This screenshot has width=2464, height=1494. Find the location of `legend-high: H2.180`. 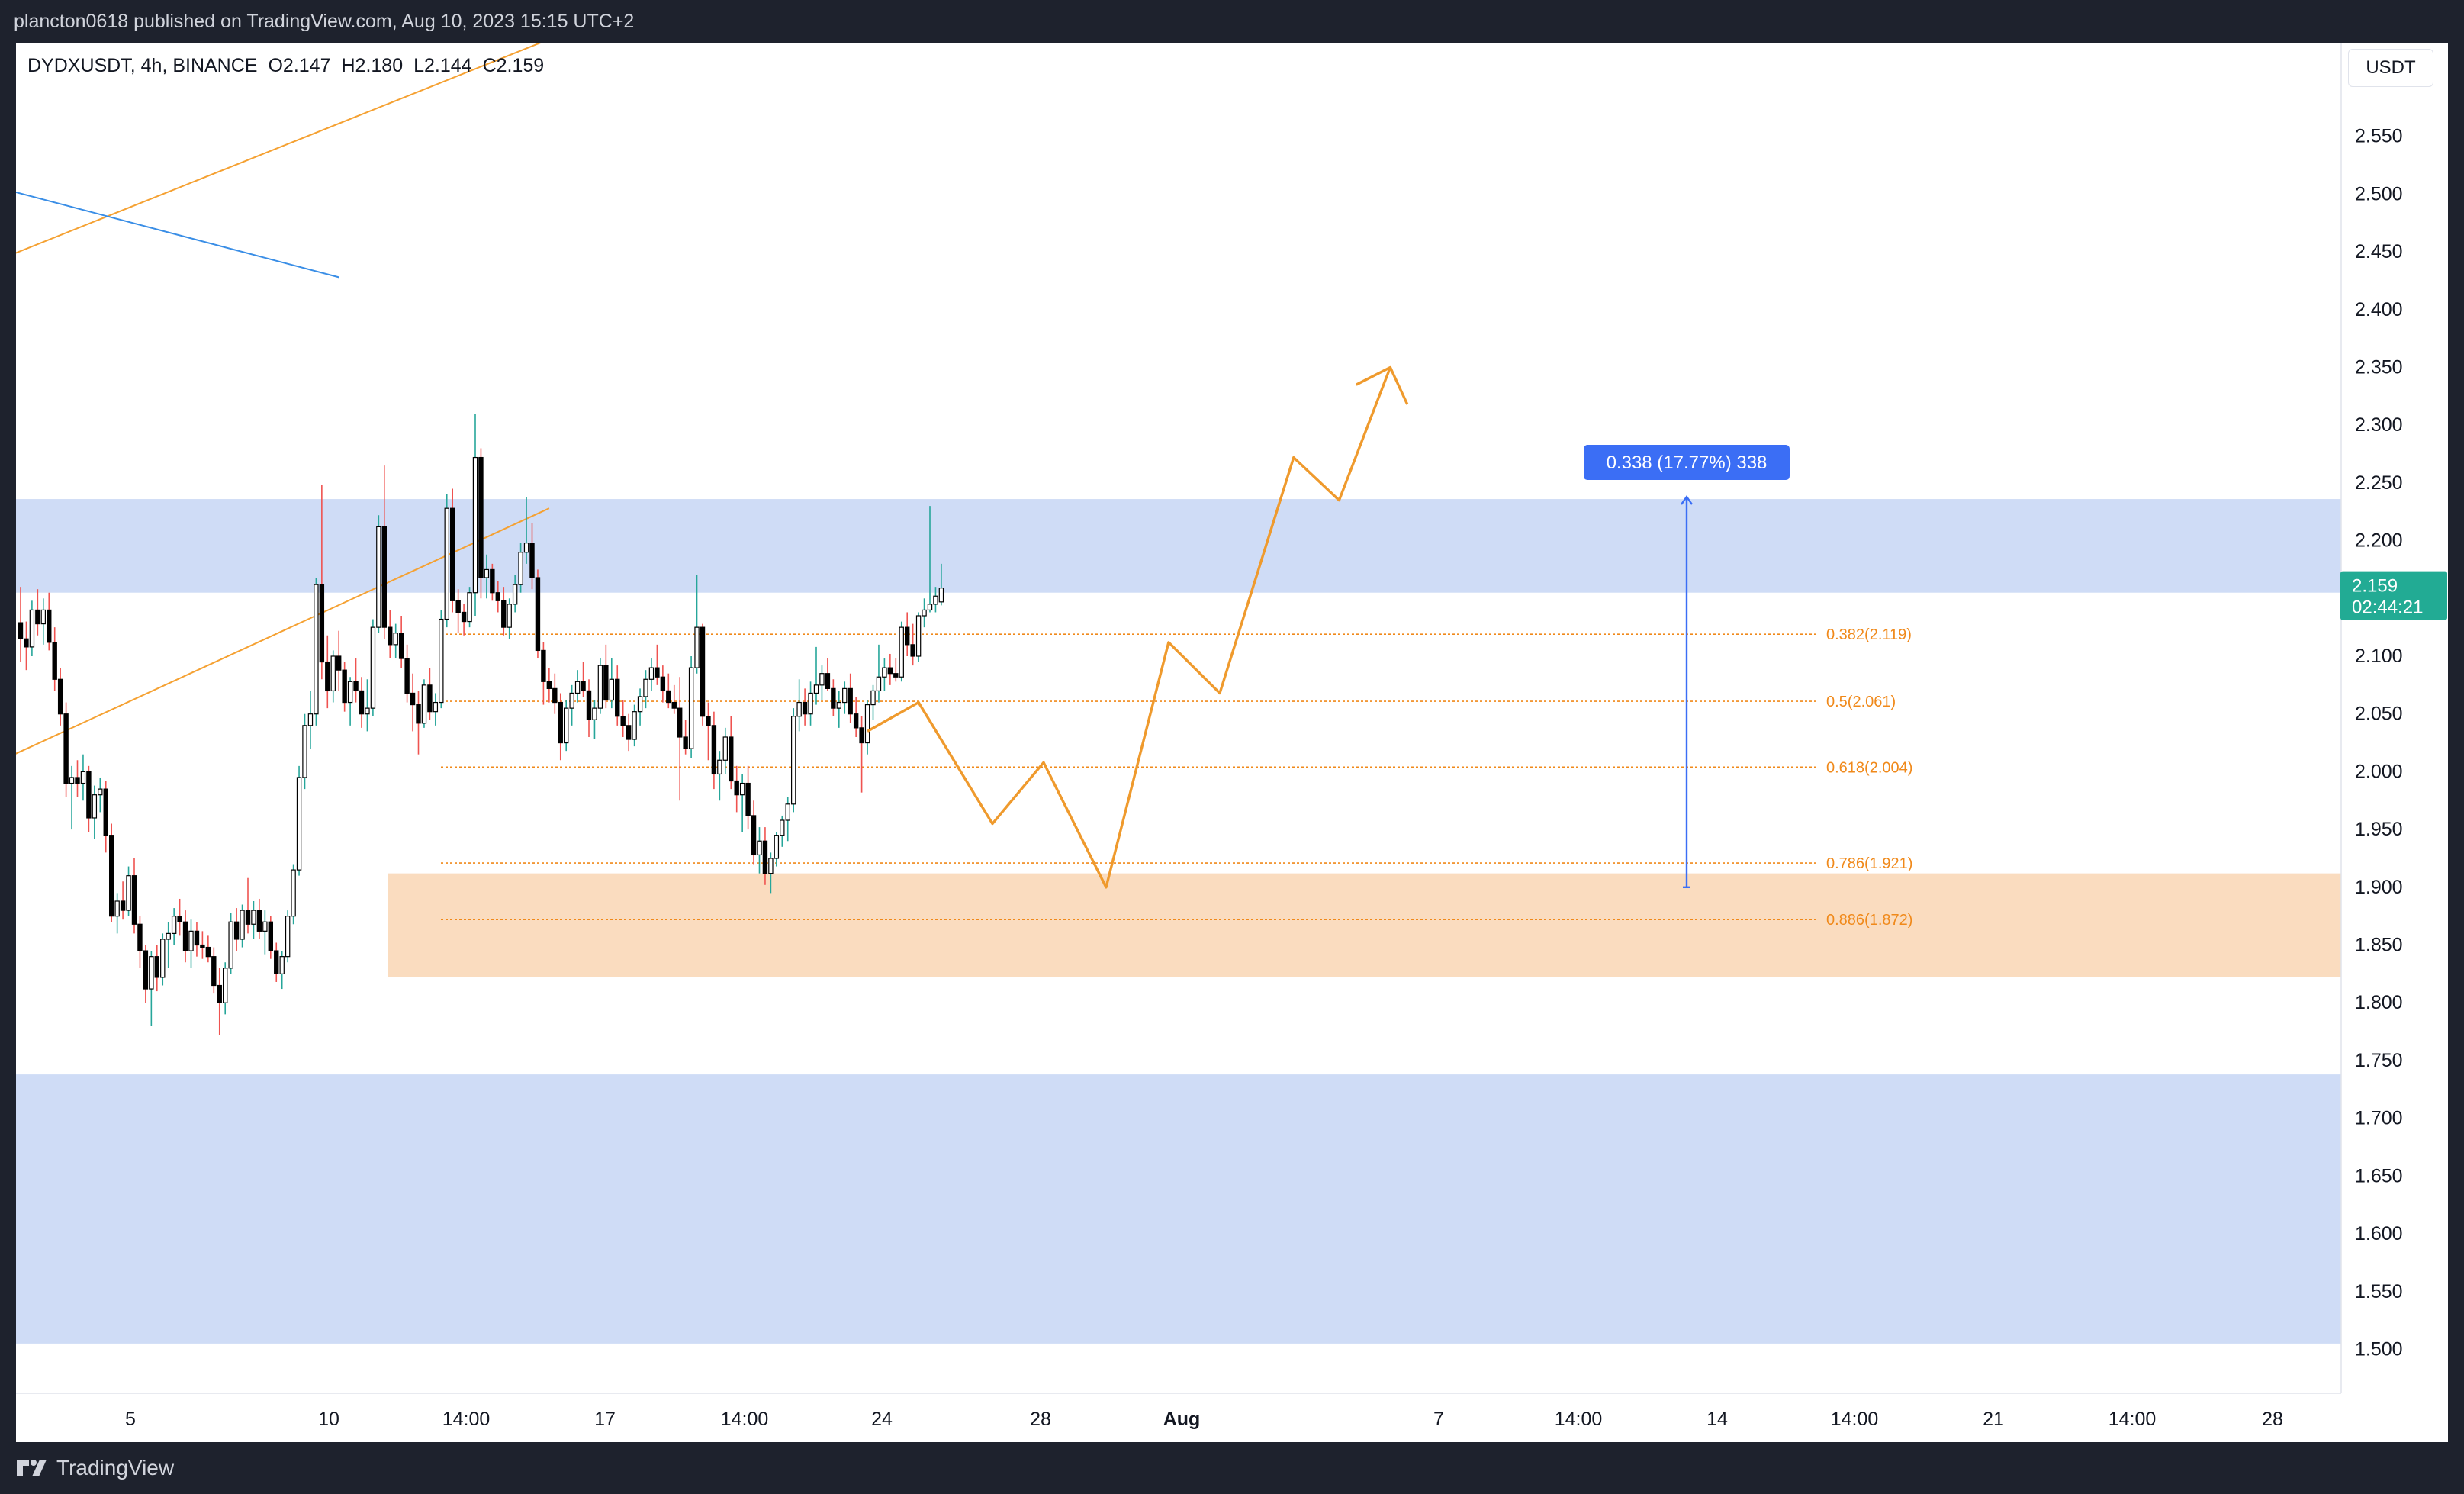

legend-high: H2.180 is located at coordinates (372, 65).